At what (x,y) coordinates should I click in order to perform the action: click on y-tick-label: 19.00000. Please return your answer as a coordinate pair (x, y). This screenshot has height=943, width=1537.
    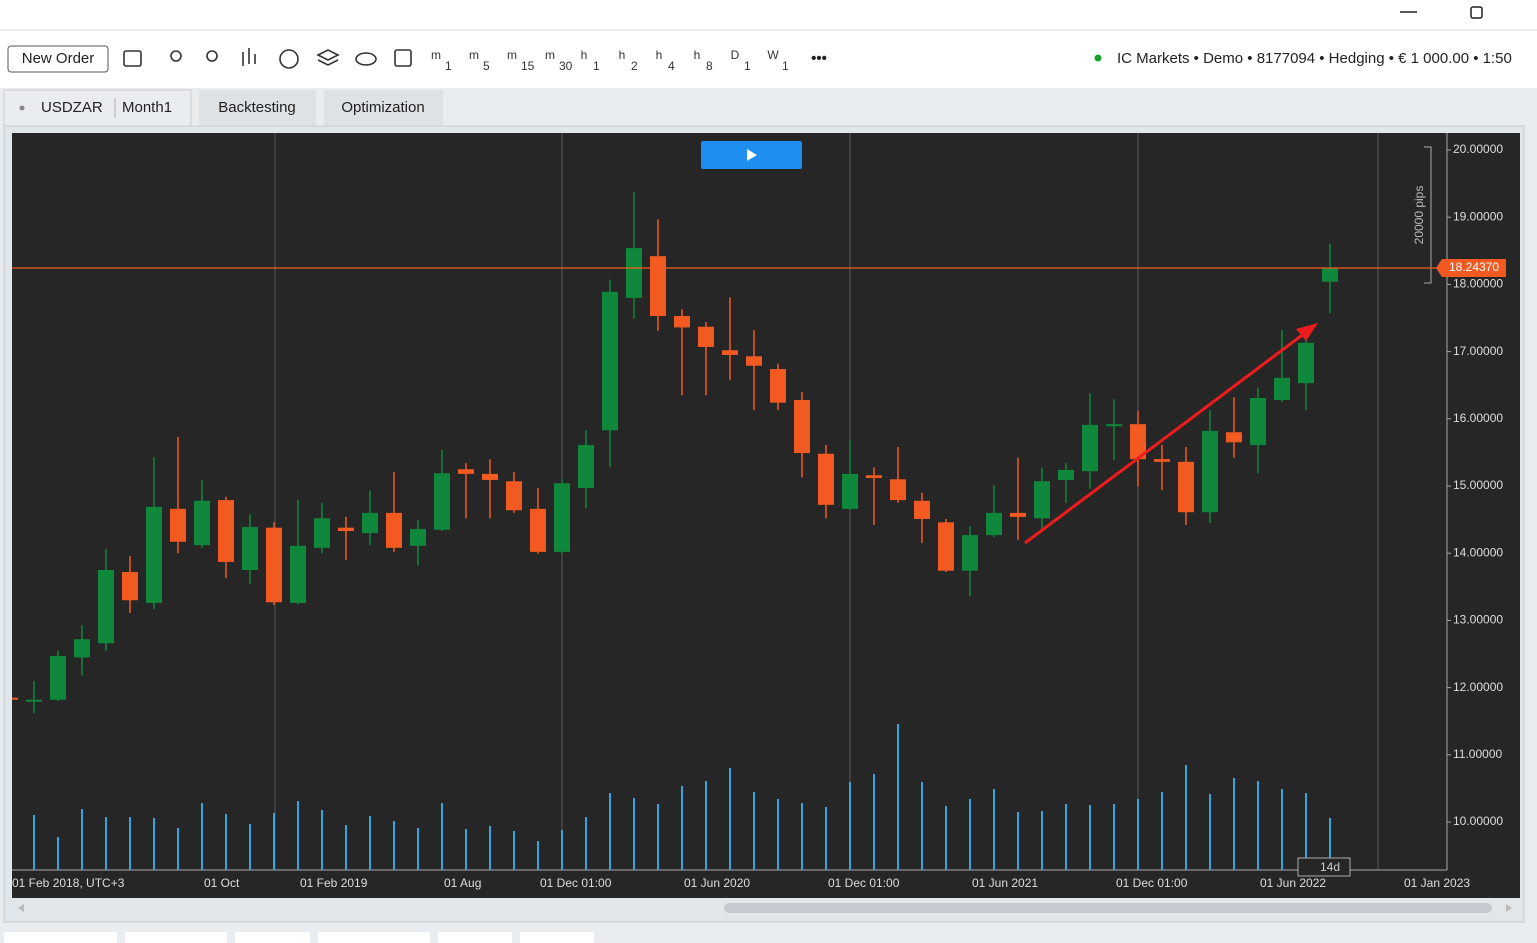
    Looking at the image, I should click on (1478, 216).